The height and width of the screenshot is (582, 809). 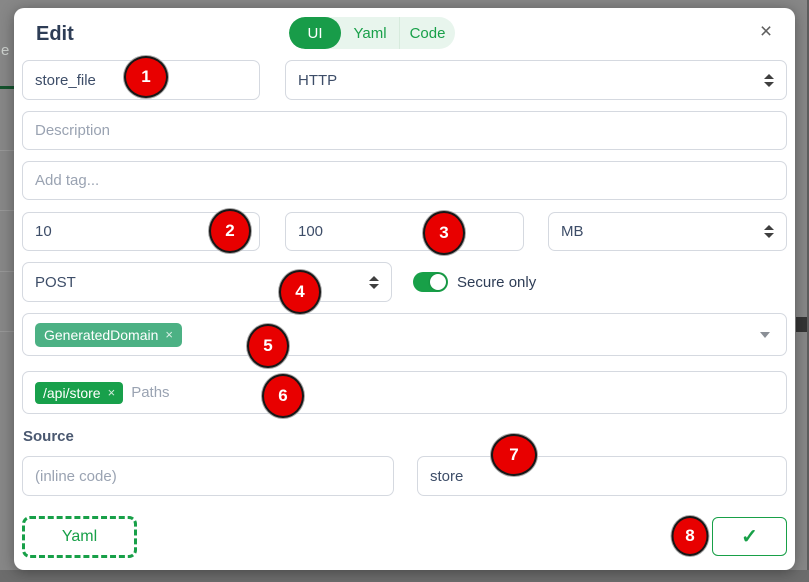 What do you see at coordinates (801, 324) in the screenshot?
I see `background-page-fragment` at bounding box center [801, 324].